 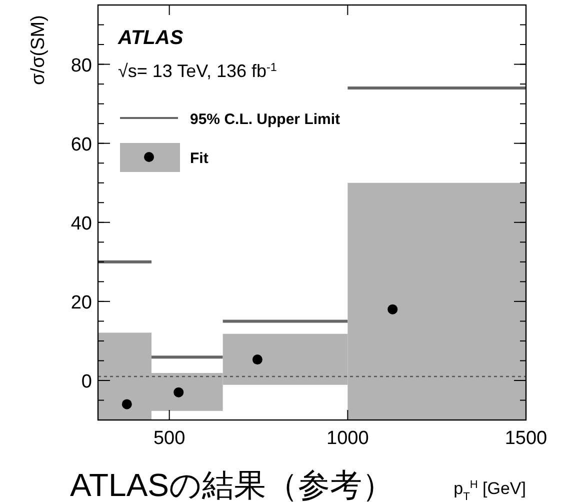 I want to click on annotation: ATLAS, so click(x=150, y=38).